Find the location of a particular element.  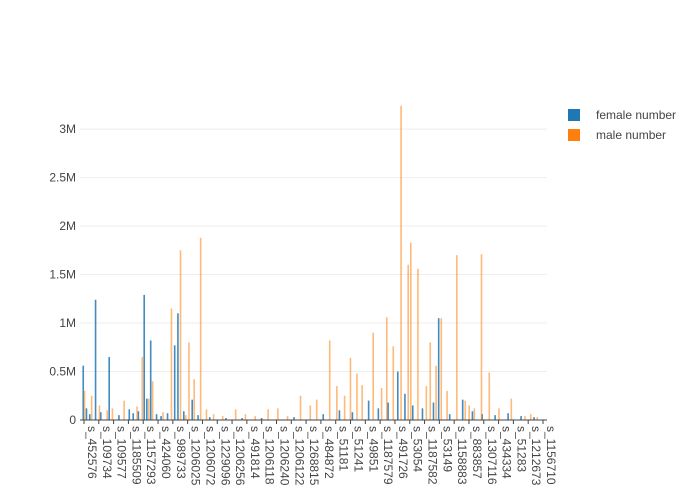

legend-item-female: female number is located at coordinates (633, 115).